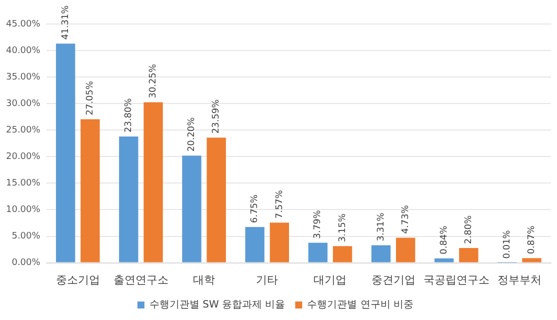  Describe the element at coordinates (330, 279) in the screenshot. I see `x-tick-label: 대기업` at that location.